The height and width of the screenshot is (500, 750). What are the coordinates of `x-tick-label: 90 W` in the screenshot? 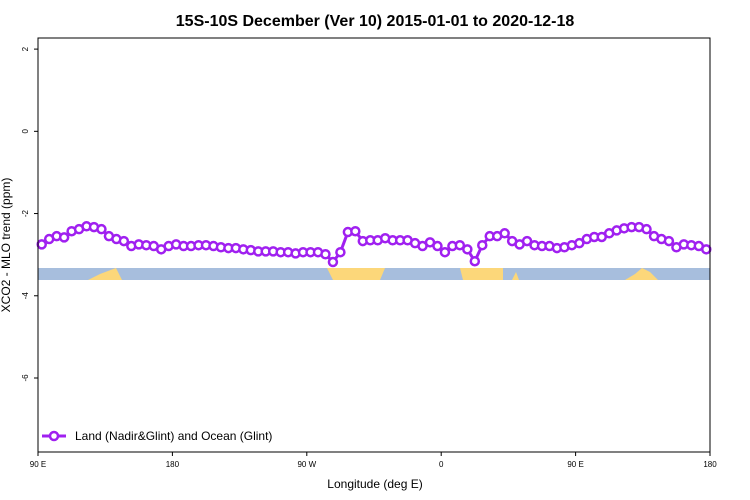 It's located at (306, 464).